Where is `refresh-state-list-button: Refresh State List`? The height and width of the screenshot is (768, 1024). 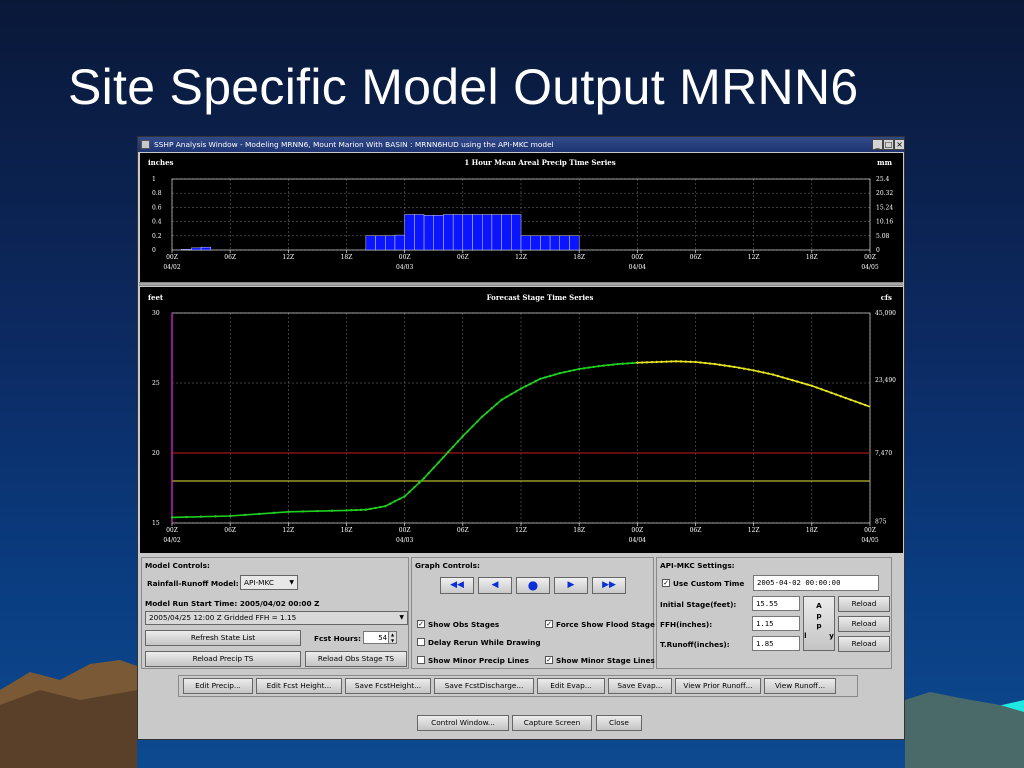 refresh-state-list-button: Refresh State List is located at coordinates (223, 638).